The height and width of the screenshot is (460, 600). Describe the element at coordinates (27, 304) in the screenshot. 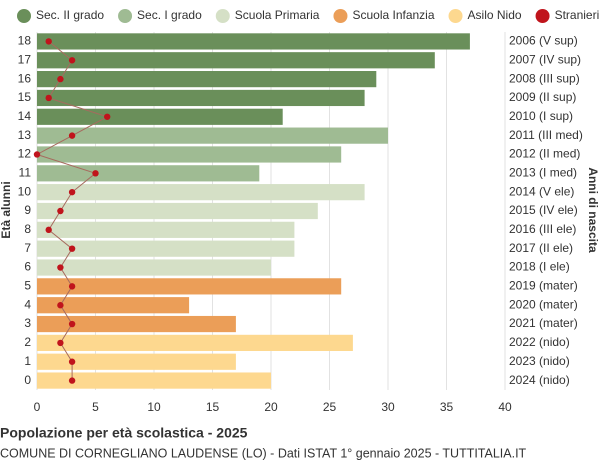

I see `y-tick-label: 4` at that location.